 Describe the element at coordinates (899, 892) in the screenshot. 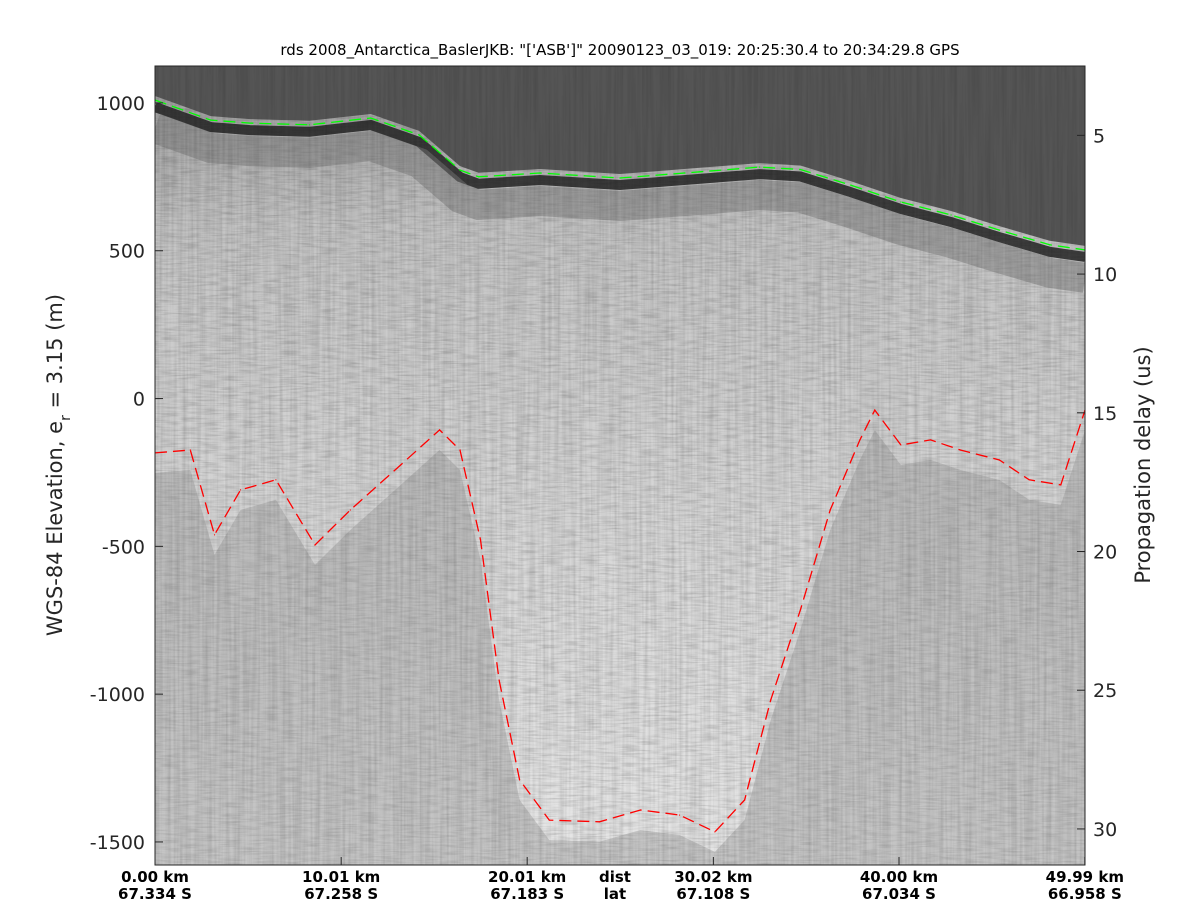

I see `x-tick-lat-label: 67.034 S` at that location.